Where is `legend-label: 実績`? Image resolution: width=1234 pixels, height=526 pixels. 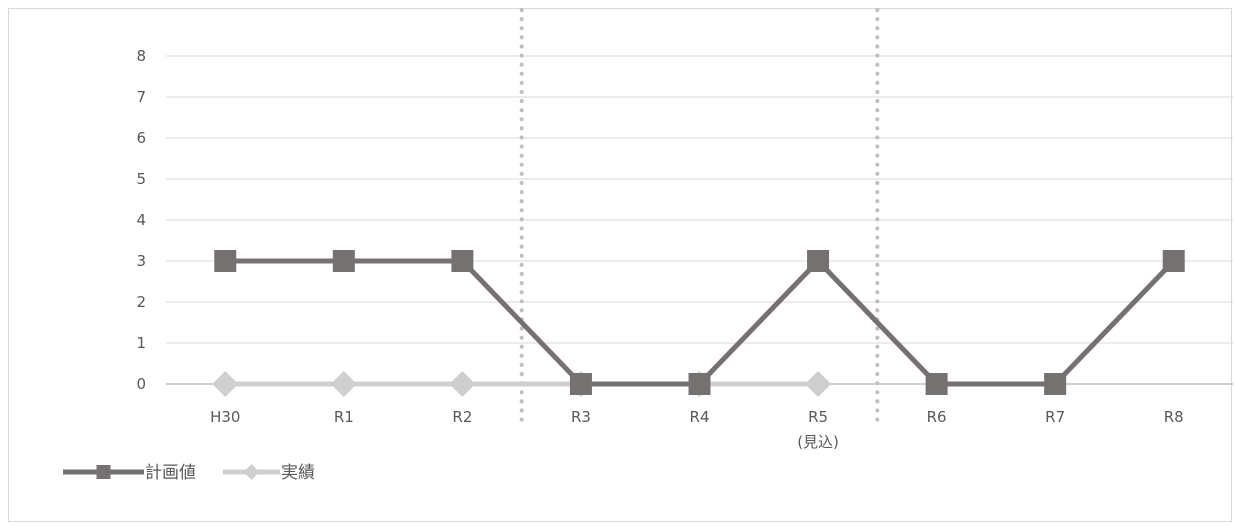
legend-label: 実績 is located at coordinates (298, 473).